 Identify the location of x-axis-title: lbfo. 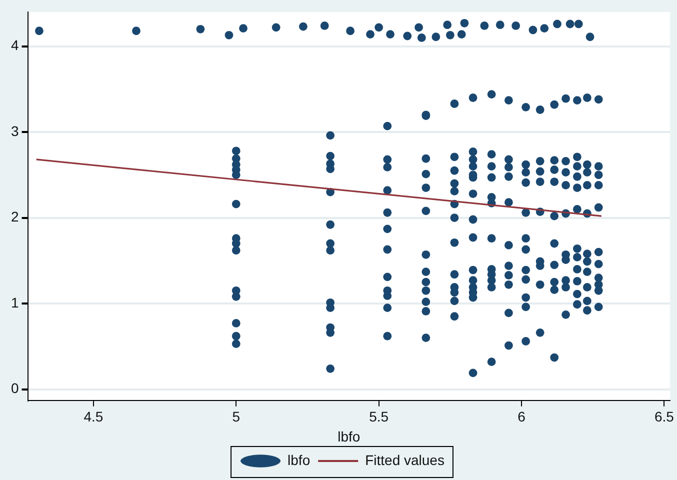
(349, 436).